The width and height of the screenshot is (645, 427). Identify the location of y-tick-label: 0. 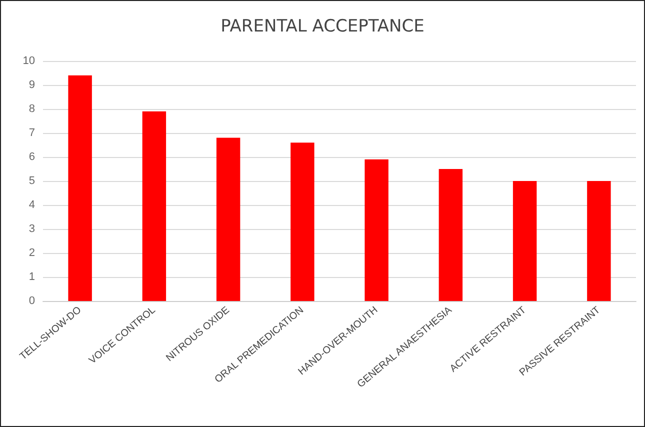
(31, 301).